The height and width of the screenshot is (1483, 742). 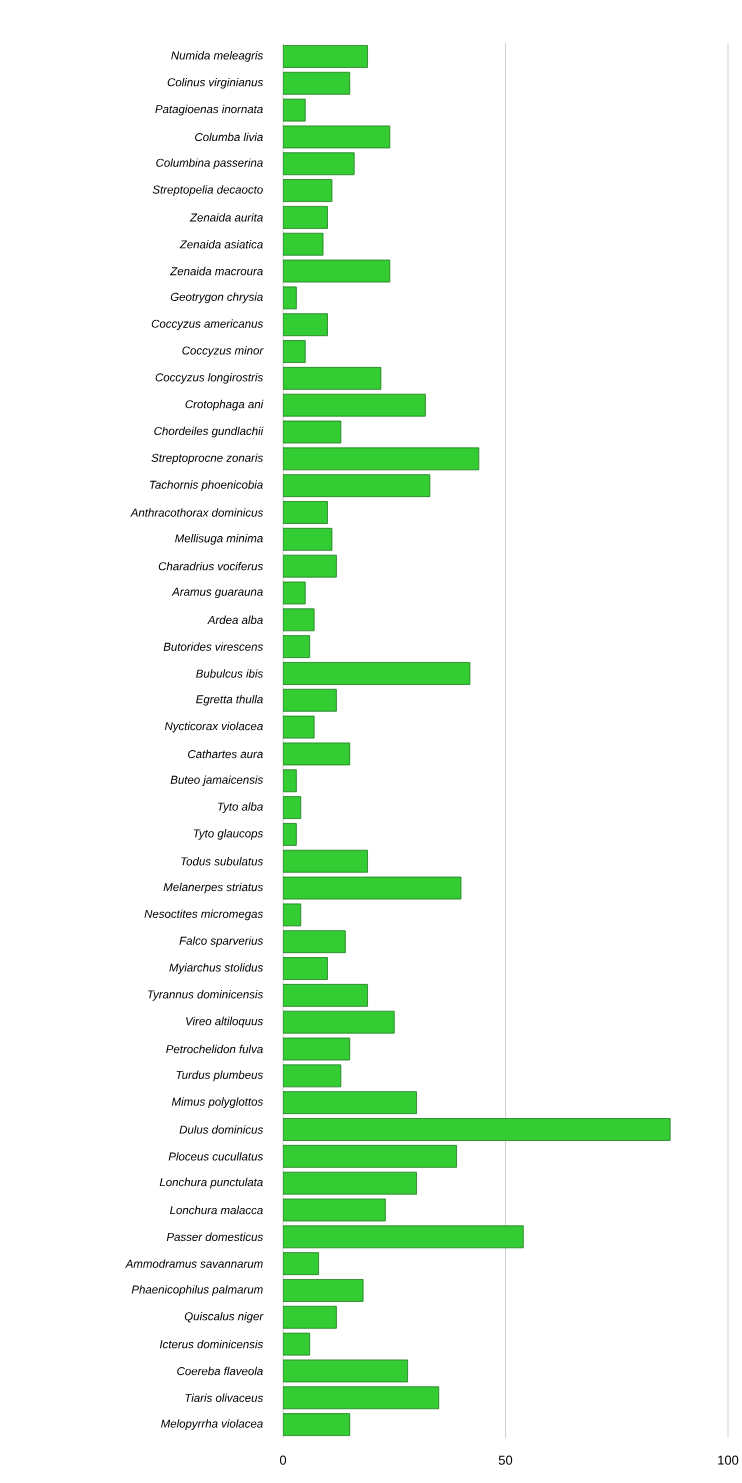 I want to click on y-tick-label: Dulus dominicus, so click(x=221, y=1129).